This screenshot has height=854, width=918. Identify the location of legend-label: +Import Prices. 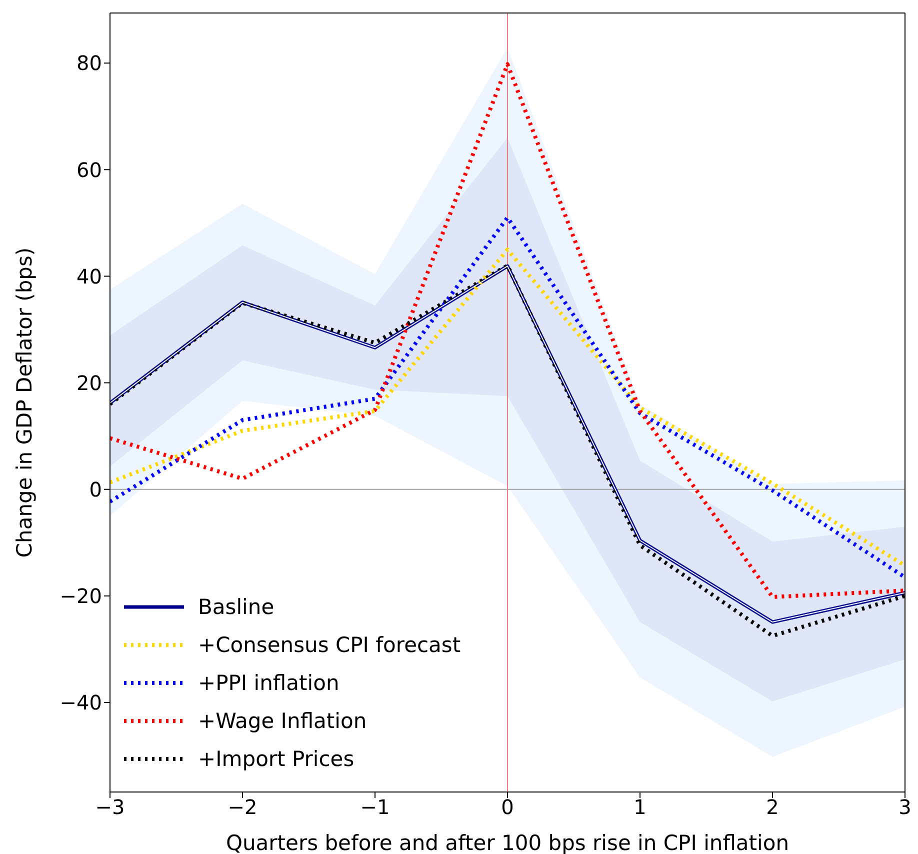
(276, 759).